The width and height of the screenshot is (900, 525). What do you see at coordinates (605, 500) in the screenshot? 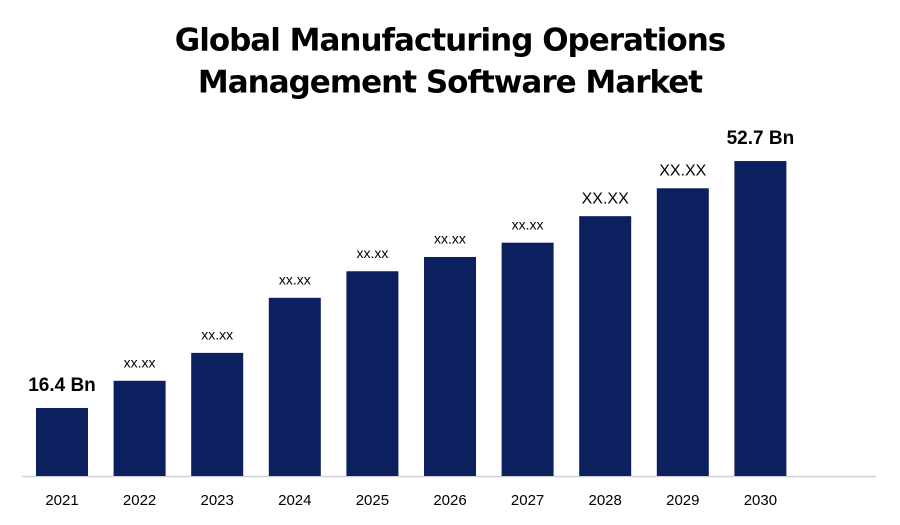
I see `x-tick-label: 2028` at bounding box center [605, 500].